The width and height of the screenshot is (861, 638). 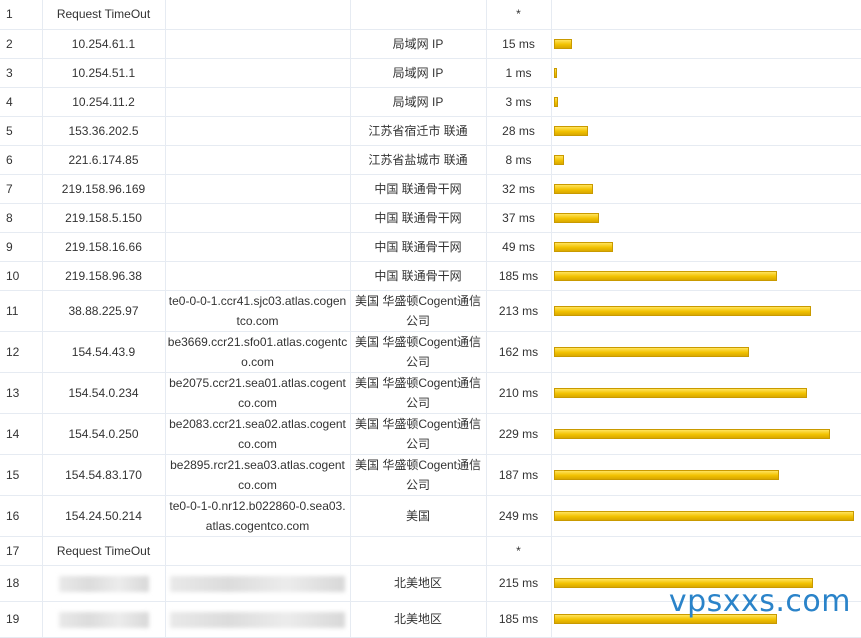 I want to click on table-row: 2 10.254.61.1 局域网 IP 15 ms, so click(x=430, y=44).